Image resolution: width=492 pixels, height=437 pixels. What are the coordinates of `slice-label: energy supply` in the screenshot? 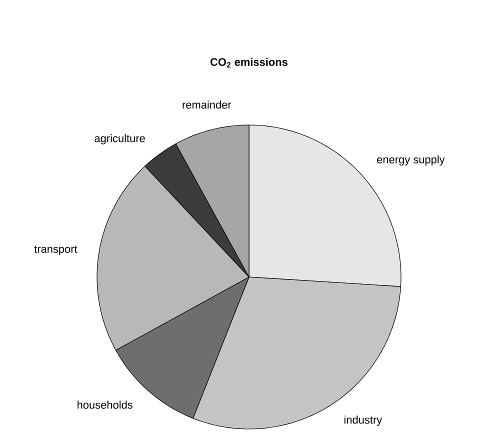 It's located at (411, 160).